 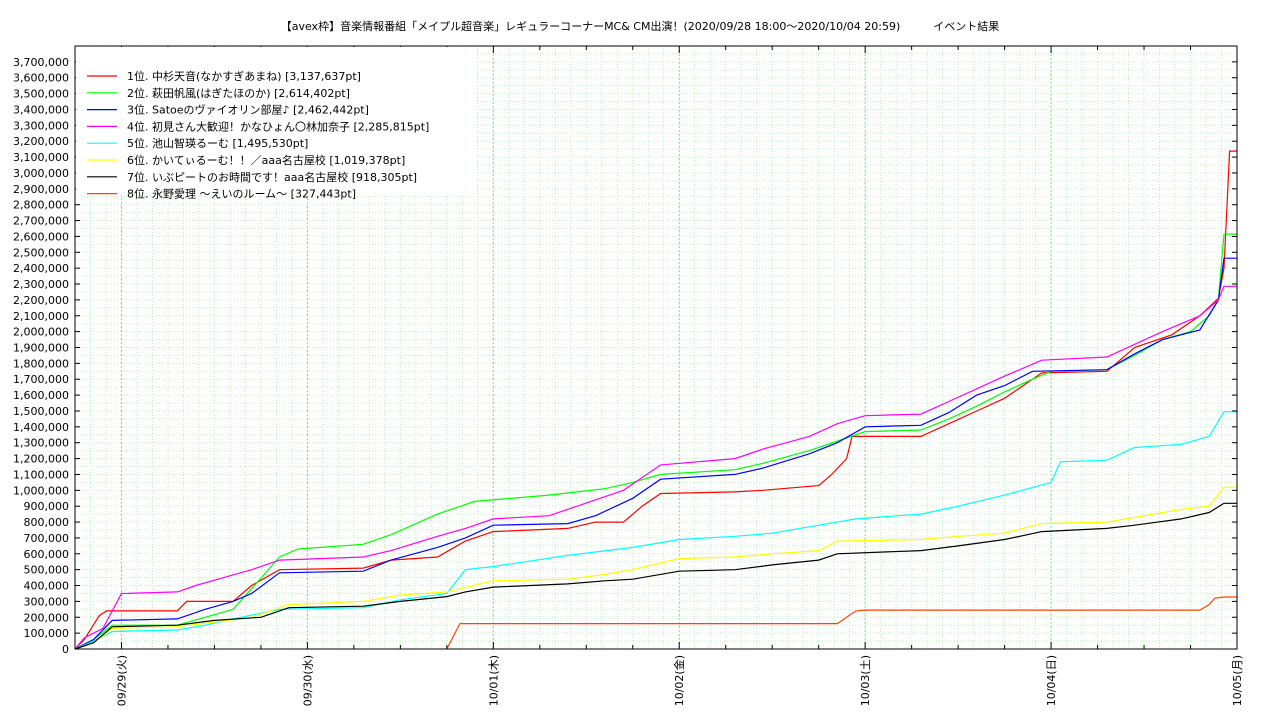 I want to click on y-tick-label: 300,000, so click(x=47, y=601).